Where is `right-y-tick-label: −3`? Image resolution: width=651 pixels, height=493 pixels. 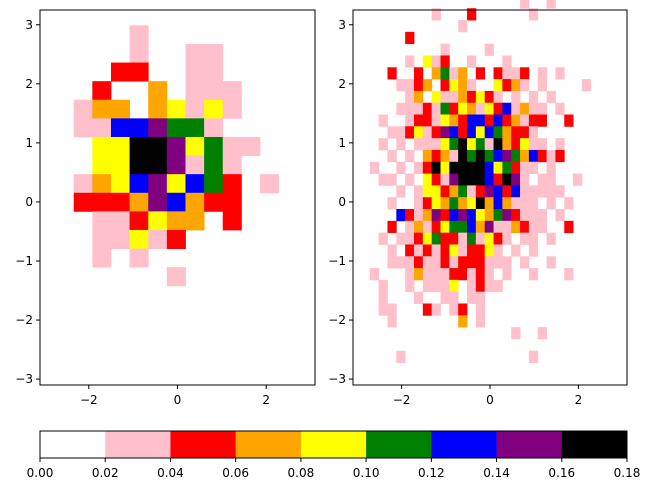
right-y-tick-label: −3 is located at coordinates (337, 379).